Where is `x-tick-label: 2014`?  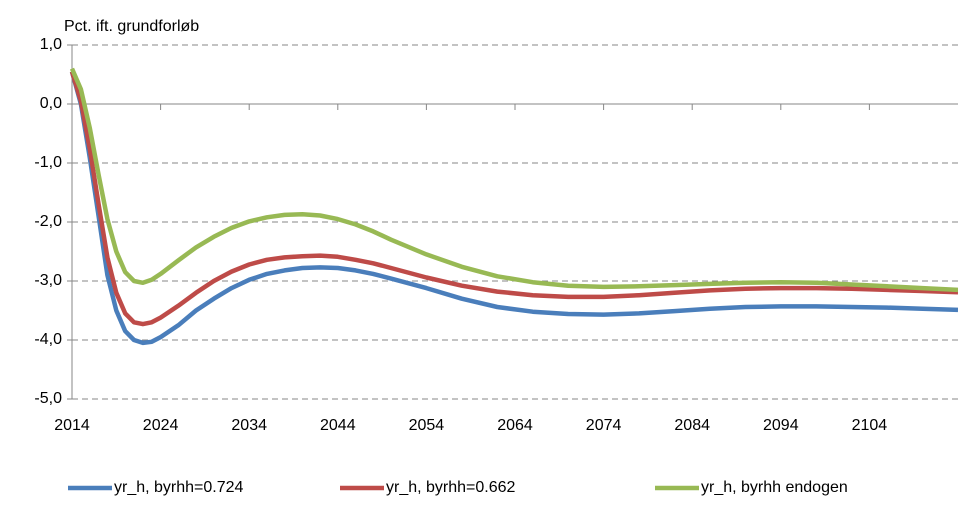
x-tick-label: 2014 is located at coordinates (72, 425).